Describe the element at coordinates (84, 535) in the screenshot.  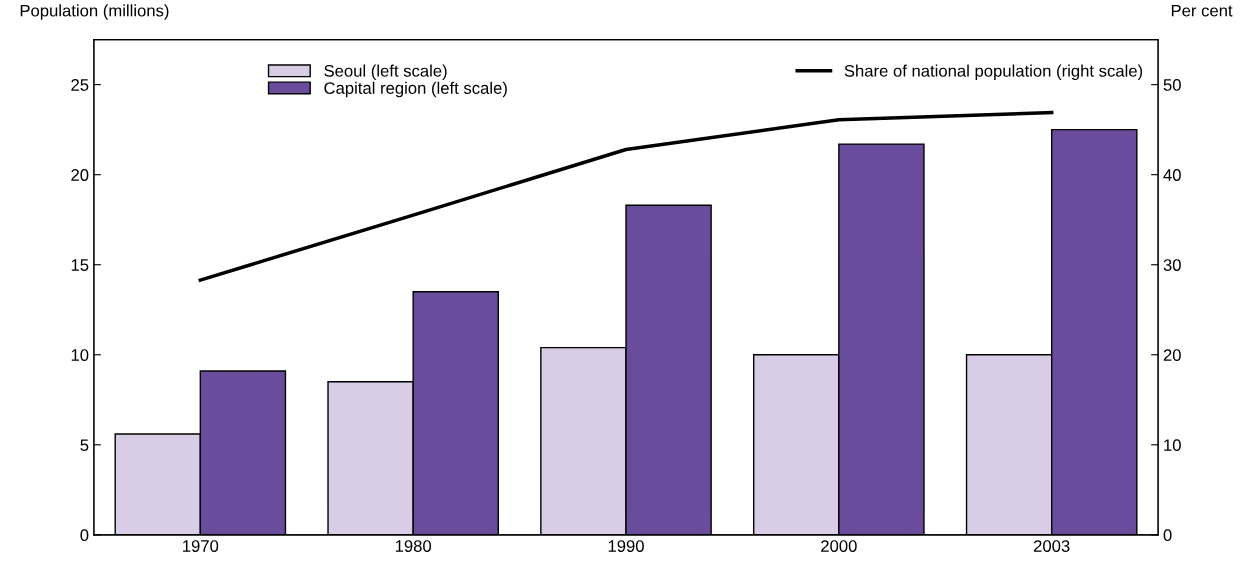
I see `y-tick-label: 0` at that location.